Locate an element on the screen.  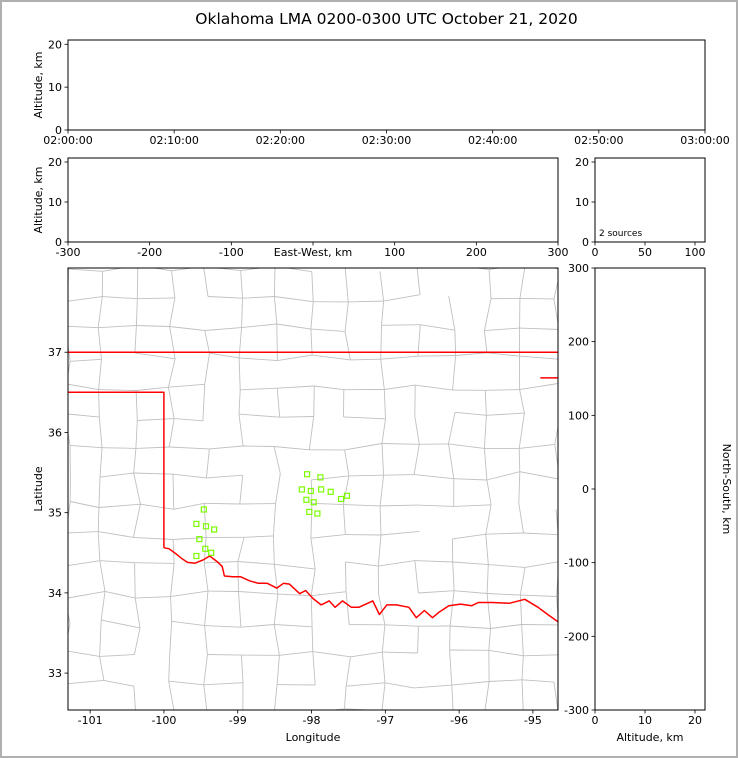
x-tick-label: -99 is located at coordinates (238, 720).